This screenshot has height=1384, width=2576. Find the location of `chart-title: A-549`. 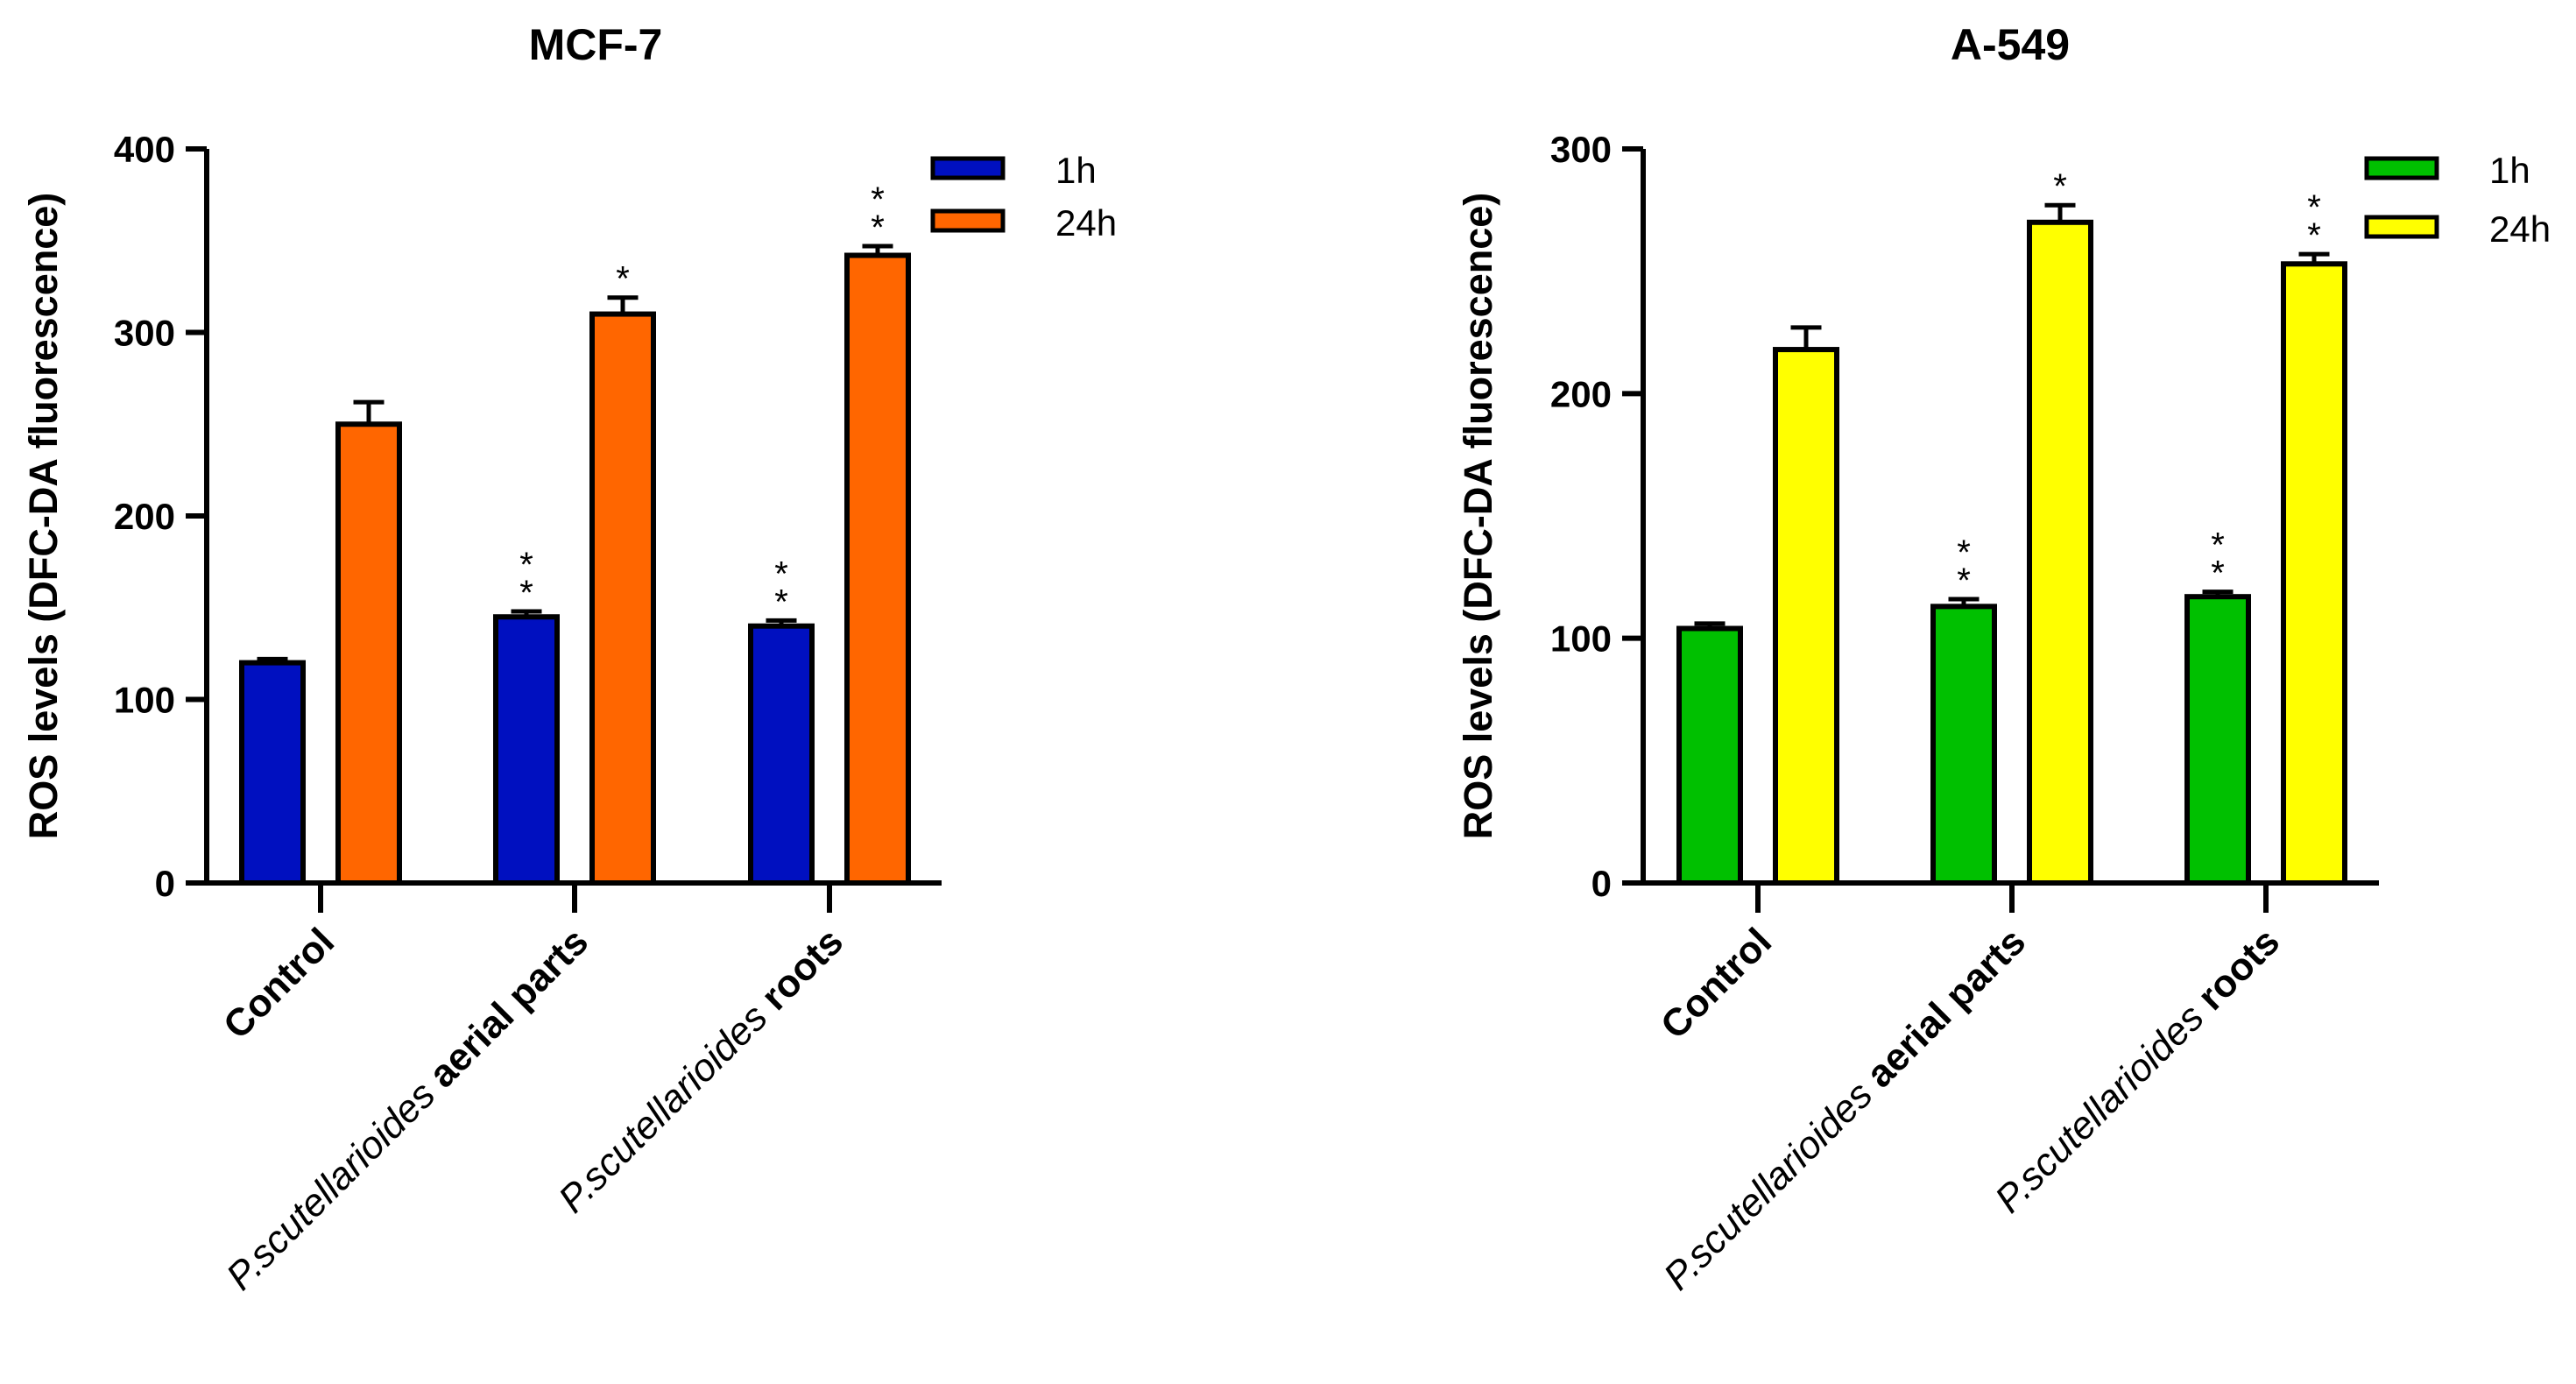

chart-title: A-549 is located at coordinates (2011, 44).